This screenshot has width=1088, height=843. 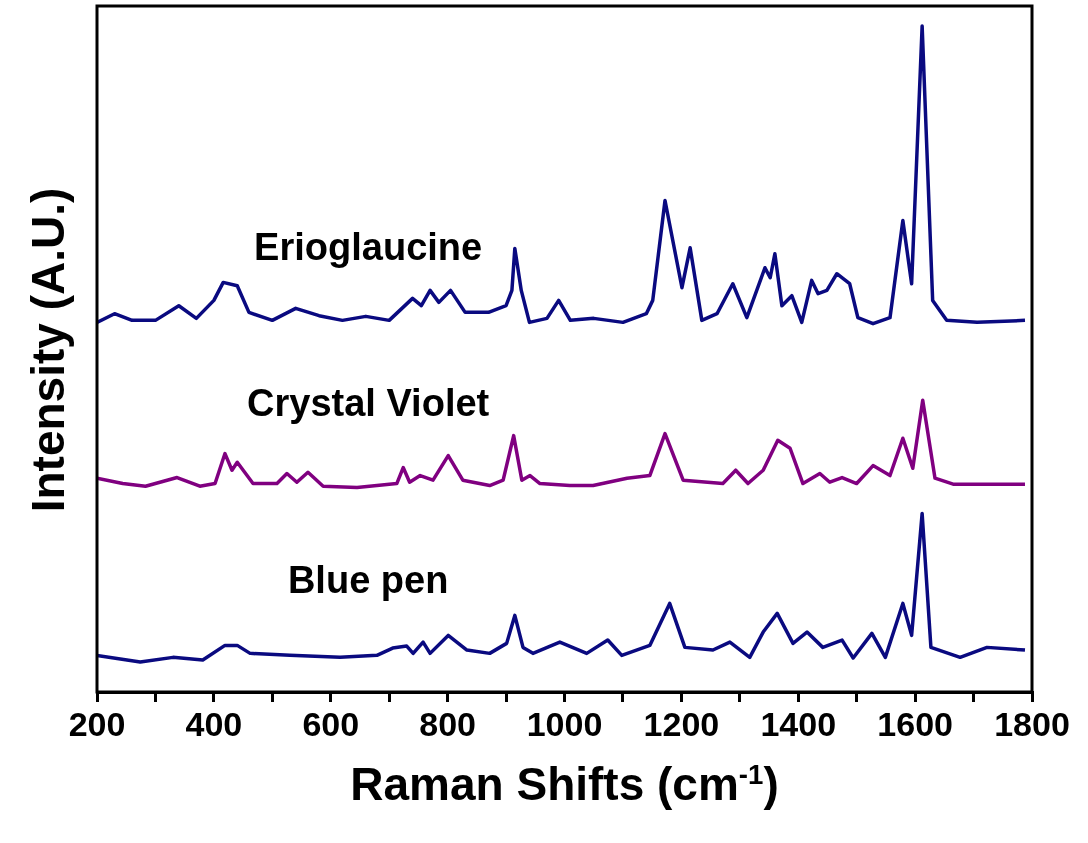 I want to click on x-tick-label: 1200, so click(x=681, y=723).